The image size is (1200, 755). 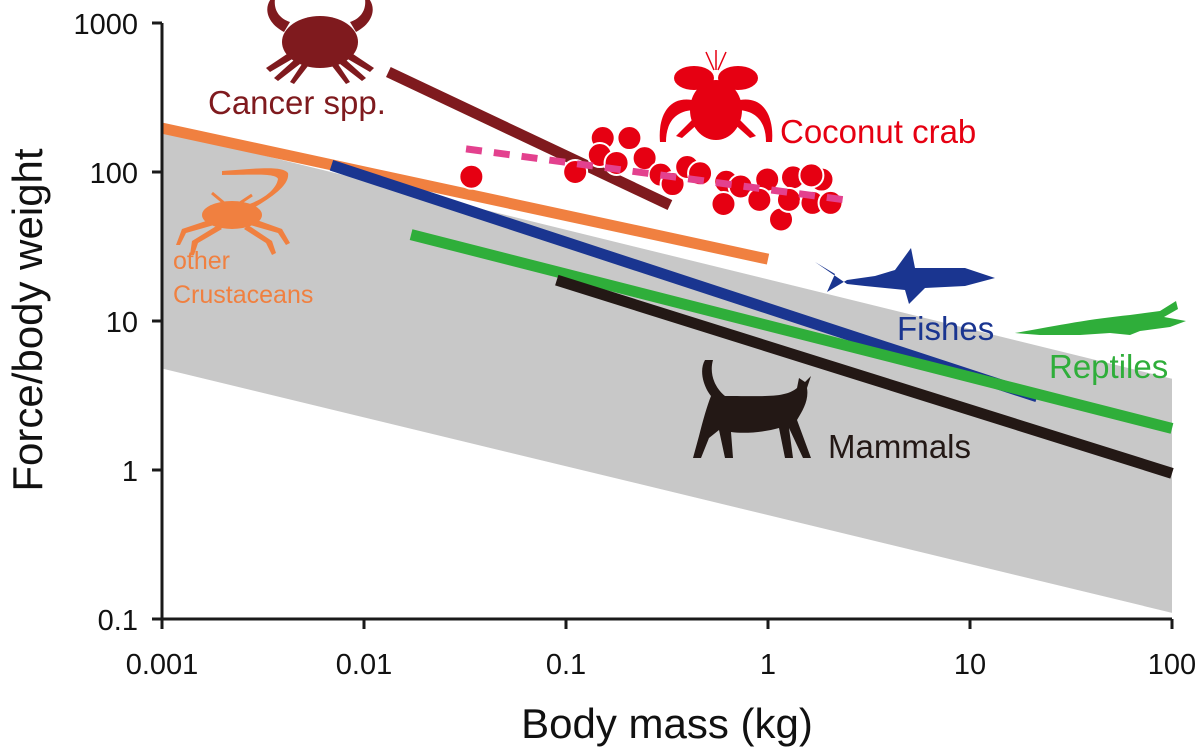 What do you see at coordinates (162, 665) in the screenshot?
I see `x-tick-label: 0.001` at bounding box center [162, 665].